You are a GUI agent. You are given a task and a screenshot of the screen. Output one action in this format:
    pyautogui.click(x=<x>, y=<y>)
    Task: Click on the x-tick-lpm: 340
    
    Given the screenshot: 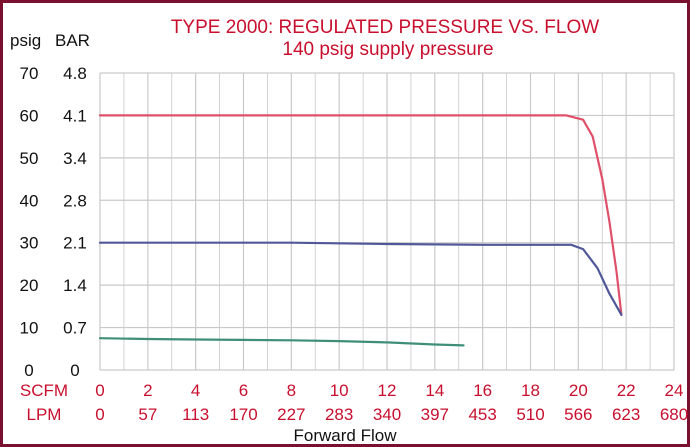 What is the action you would take?
    pyautogui.click(x=387, y=414)
    